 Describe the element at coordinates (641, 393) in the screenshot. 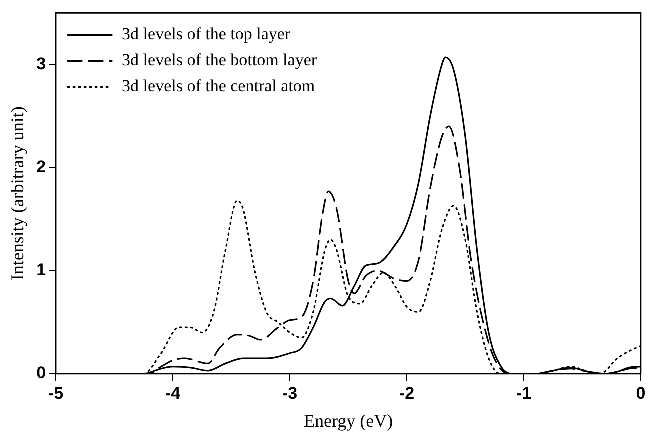

I see `x-tick-label: 0` at that location.